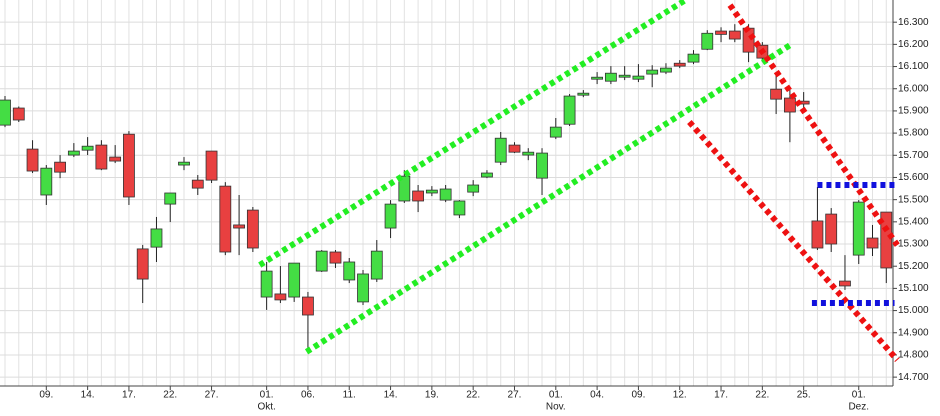 The height and width of the screenshot is (416, 940). What do you see at coordinates (913, 310) in the screenshot?
I see `y-tick-label: 15.000` at bounding box center [913, 310].